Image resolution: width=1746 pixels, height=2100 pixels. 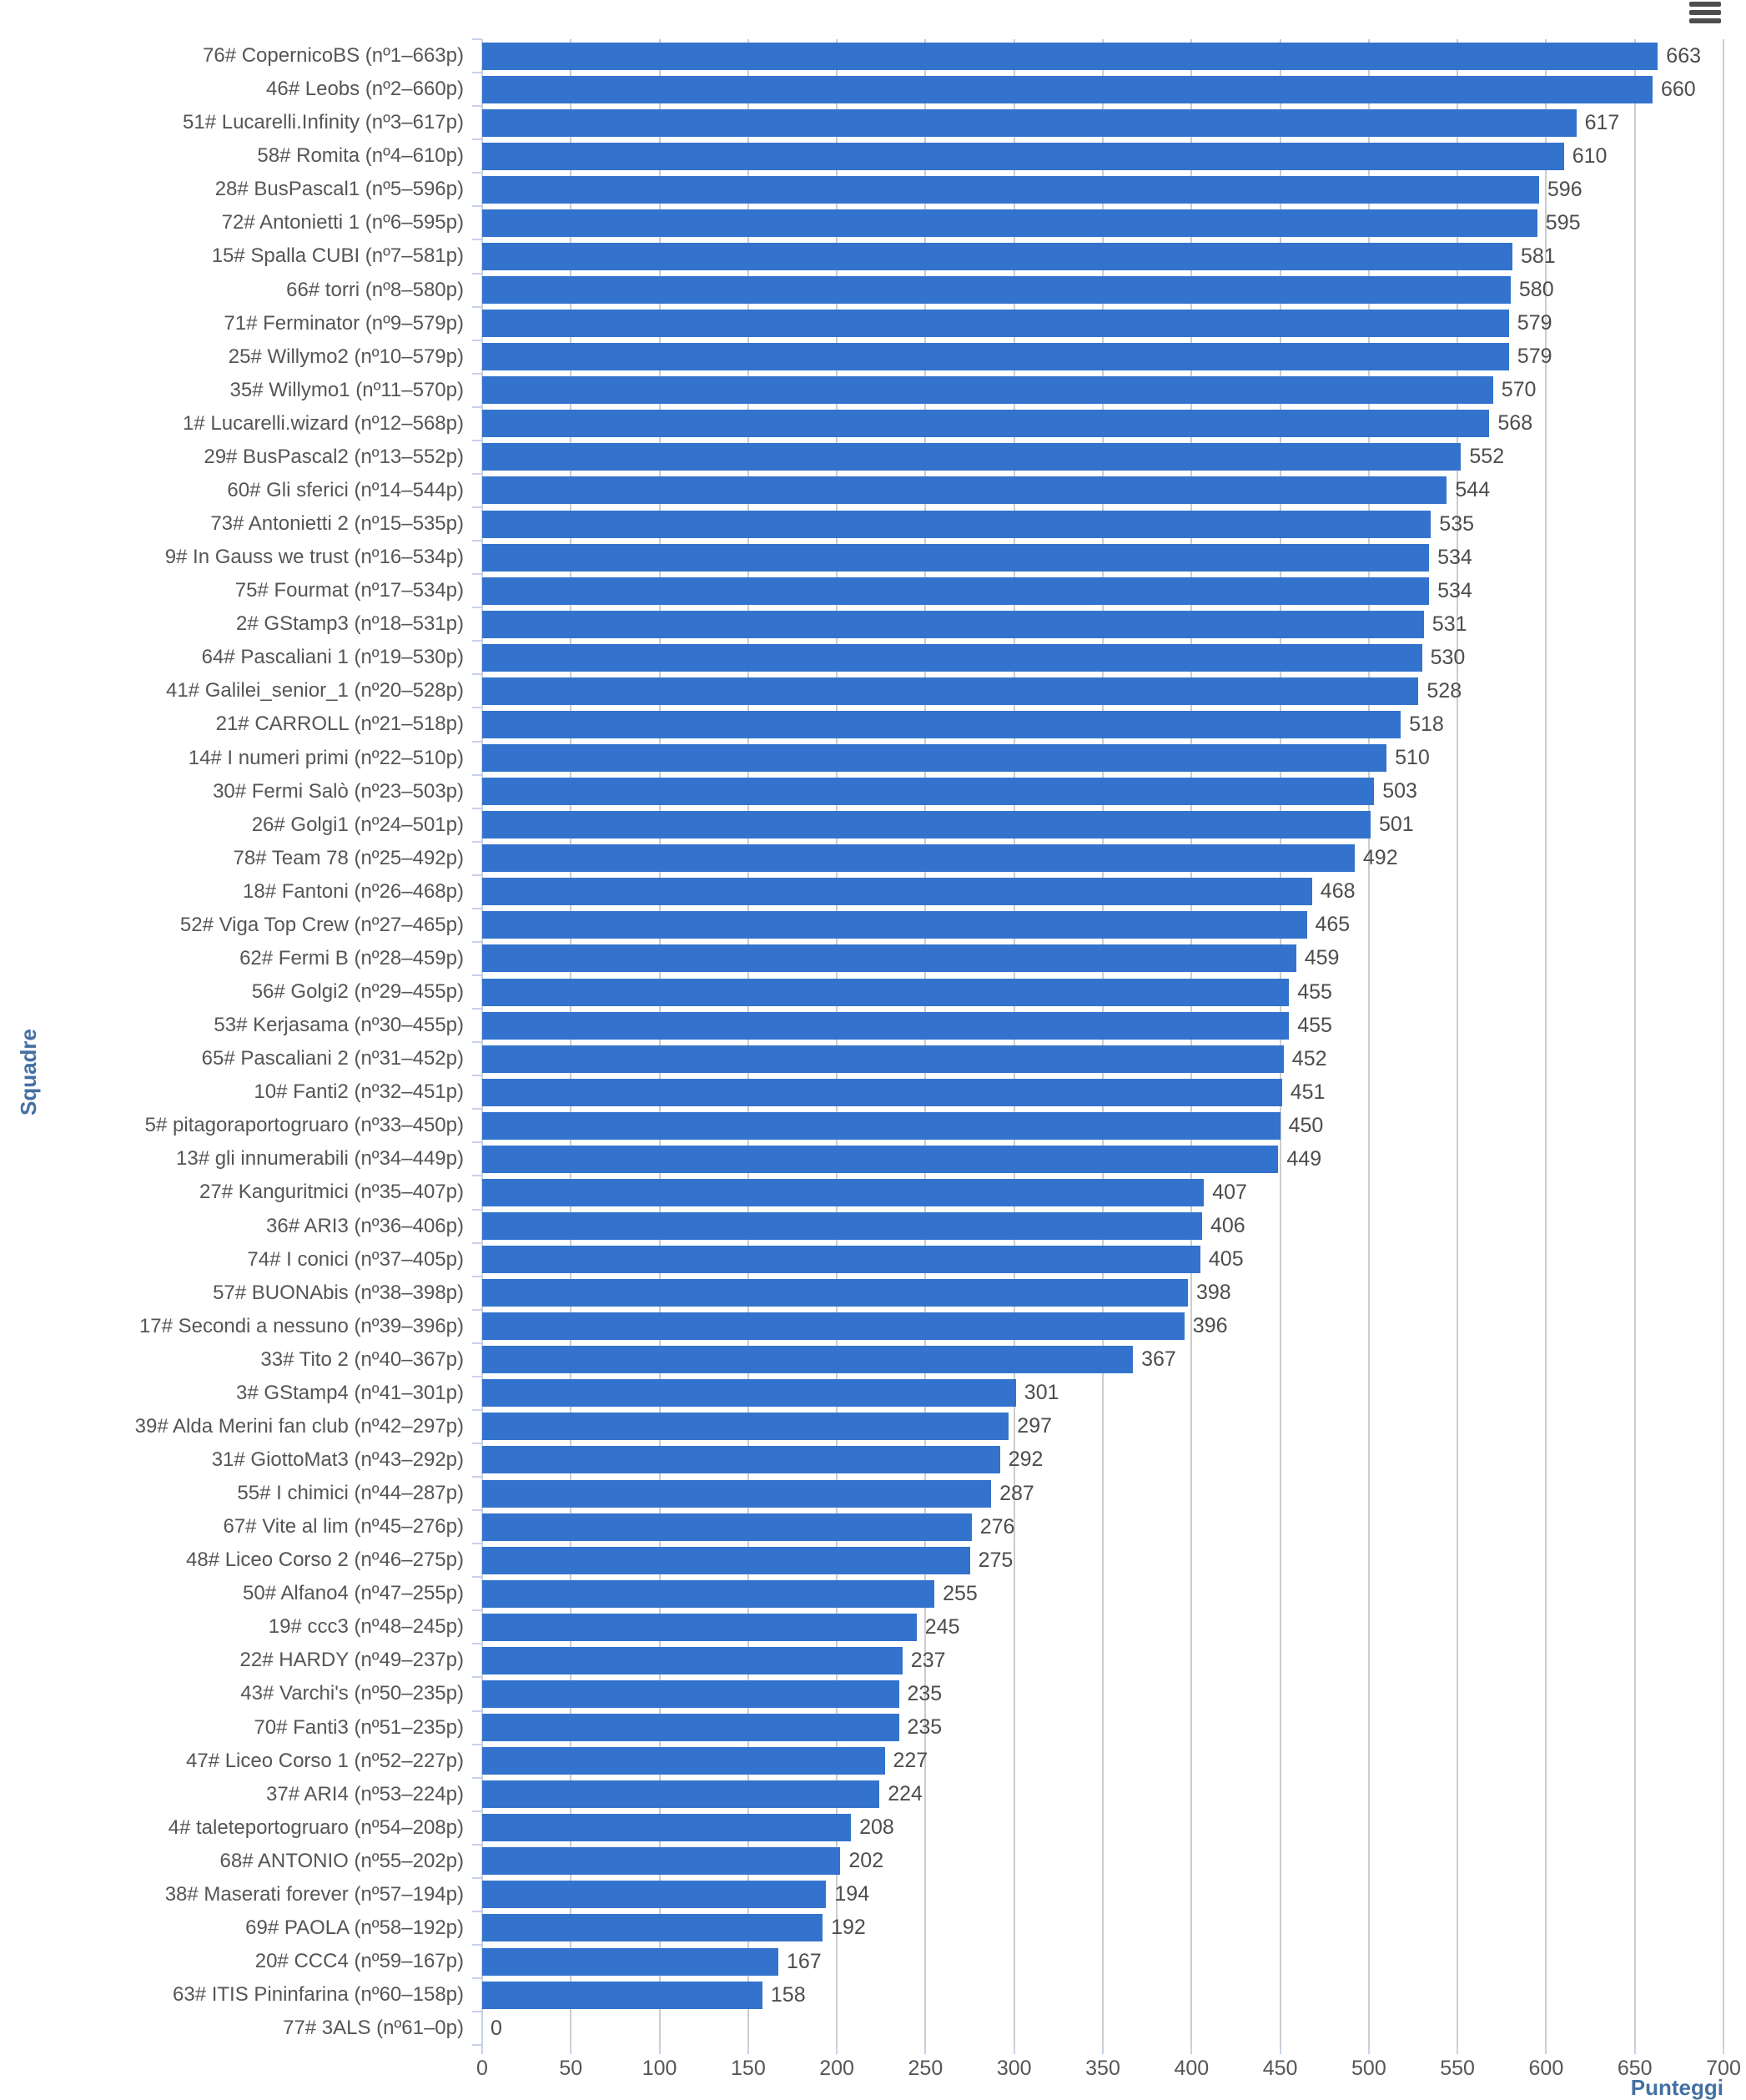 I want to click on x-axis-tick, so click(x=1014, y=2050).